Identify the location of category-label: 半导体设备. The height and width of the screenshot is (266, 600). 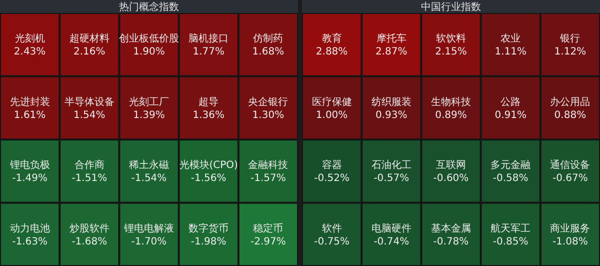
(89, 102).